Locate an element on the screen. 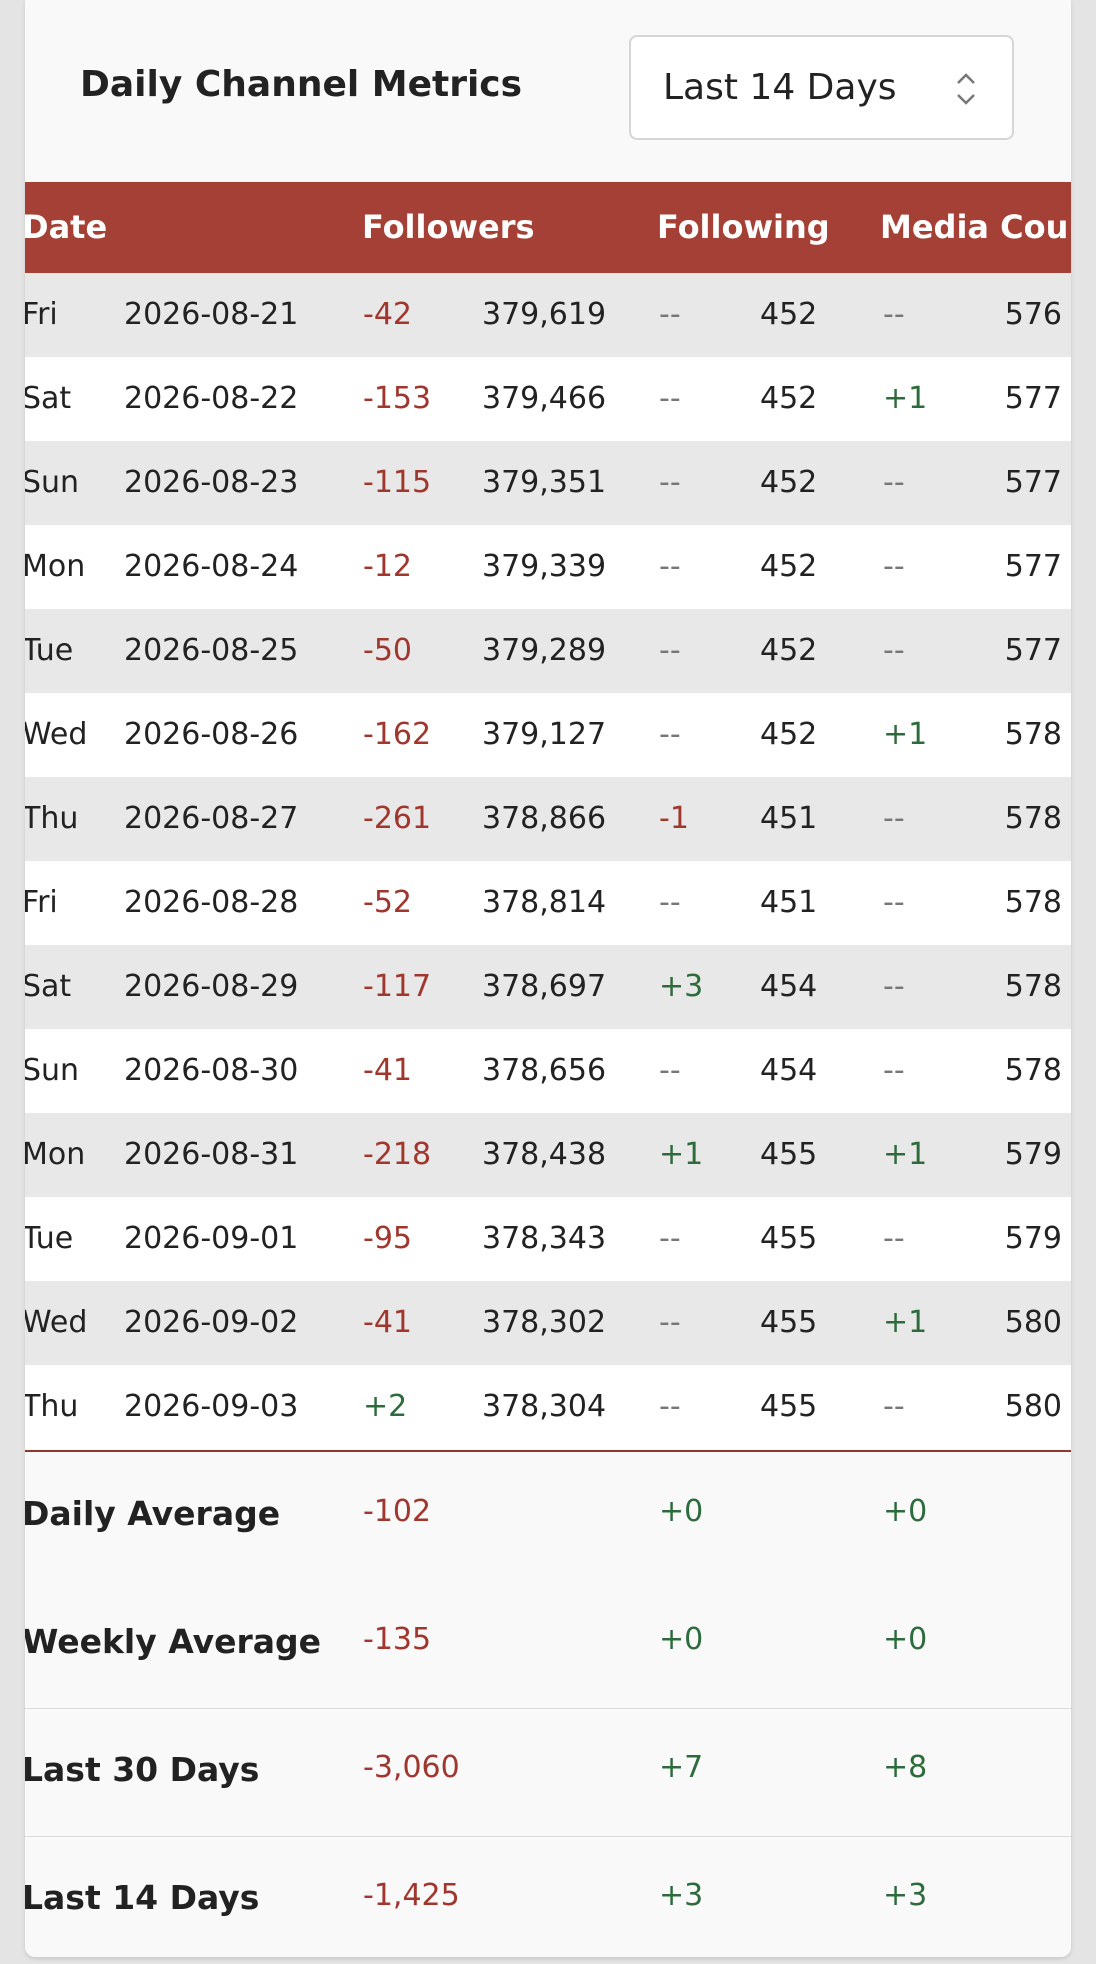 This screenshot has height=1964, width=1096. cell: 2026-08-22 is located at coordinates (211, 398).